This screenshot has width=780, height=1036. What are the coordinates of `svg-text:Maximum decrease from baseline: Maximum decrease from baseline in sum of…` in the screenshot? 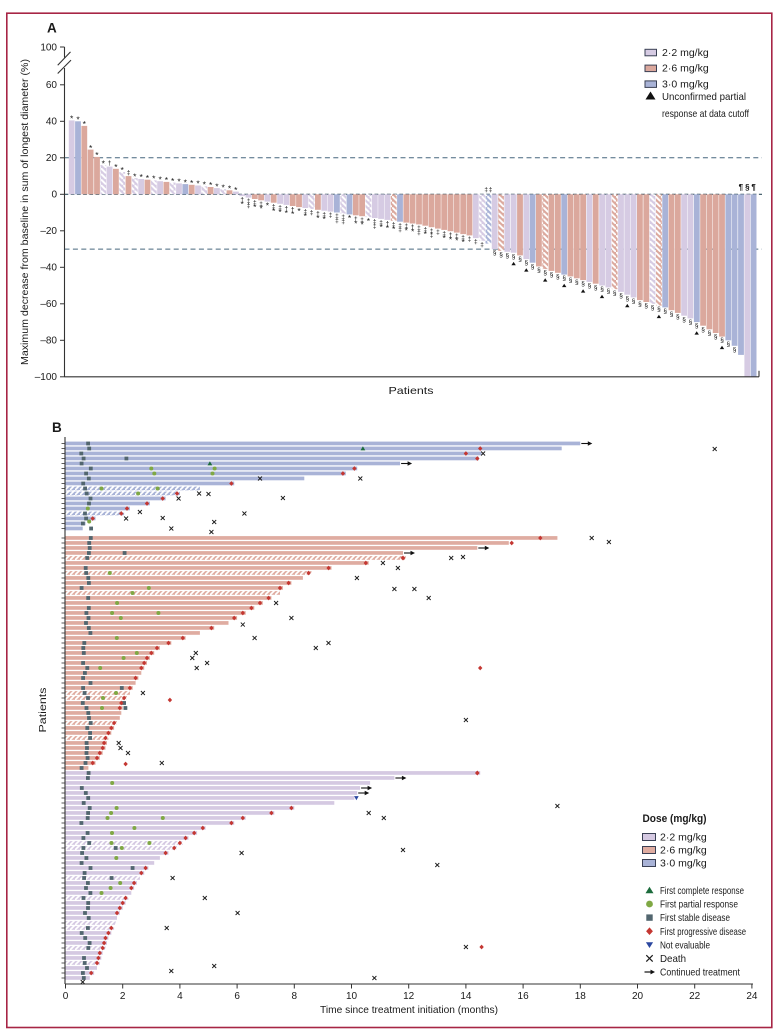 It's located at (25, 212).